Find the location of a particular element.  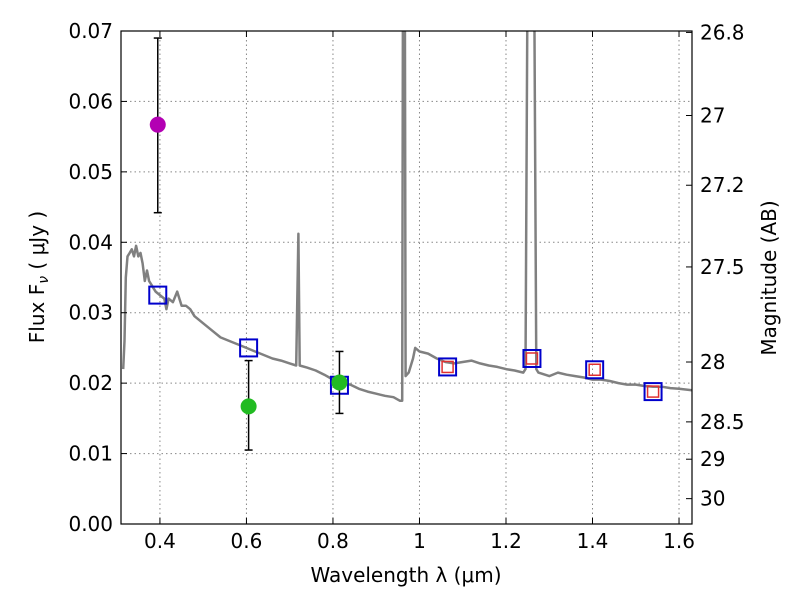

x-tick-label: 1.6 is located at coordinates (679, 541).